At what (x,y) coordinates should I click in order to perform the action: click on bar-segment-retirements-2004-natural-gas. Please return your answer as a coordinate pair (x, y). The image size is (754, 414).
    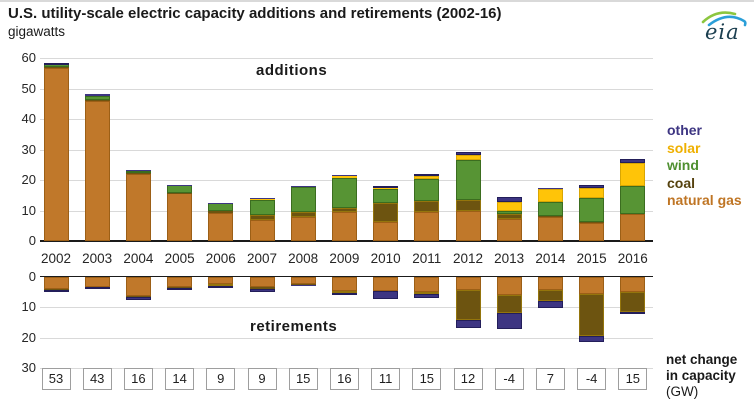
    Looking at the image, I should click on (138, 286).